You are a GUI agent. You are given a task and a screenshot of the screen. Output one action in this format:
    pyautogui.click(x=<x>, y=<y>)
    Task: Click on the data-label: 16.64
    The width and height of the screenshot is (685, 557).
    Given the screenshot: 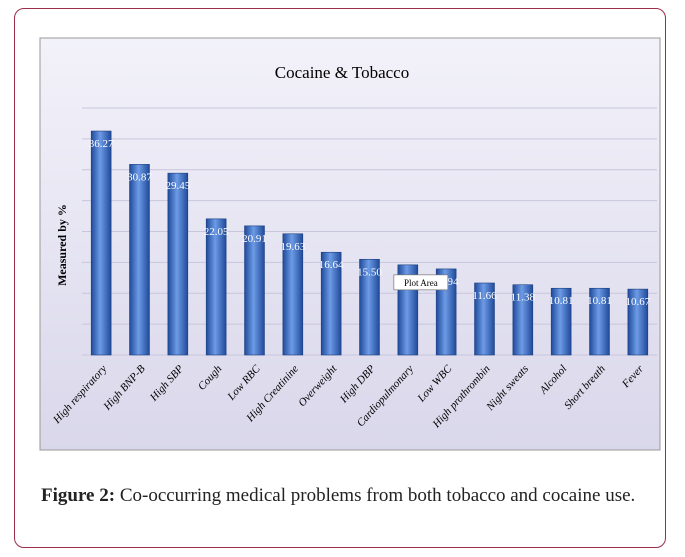 What is the action you would take?
    pyautogui.click(x=331, y=265)
    